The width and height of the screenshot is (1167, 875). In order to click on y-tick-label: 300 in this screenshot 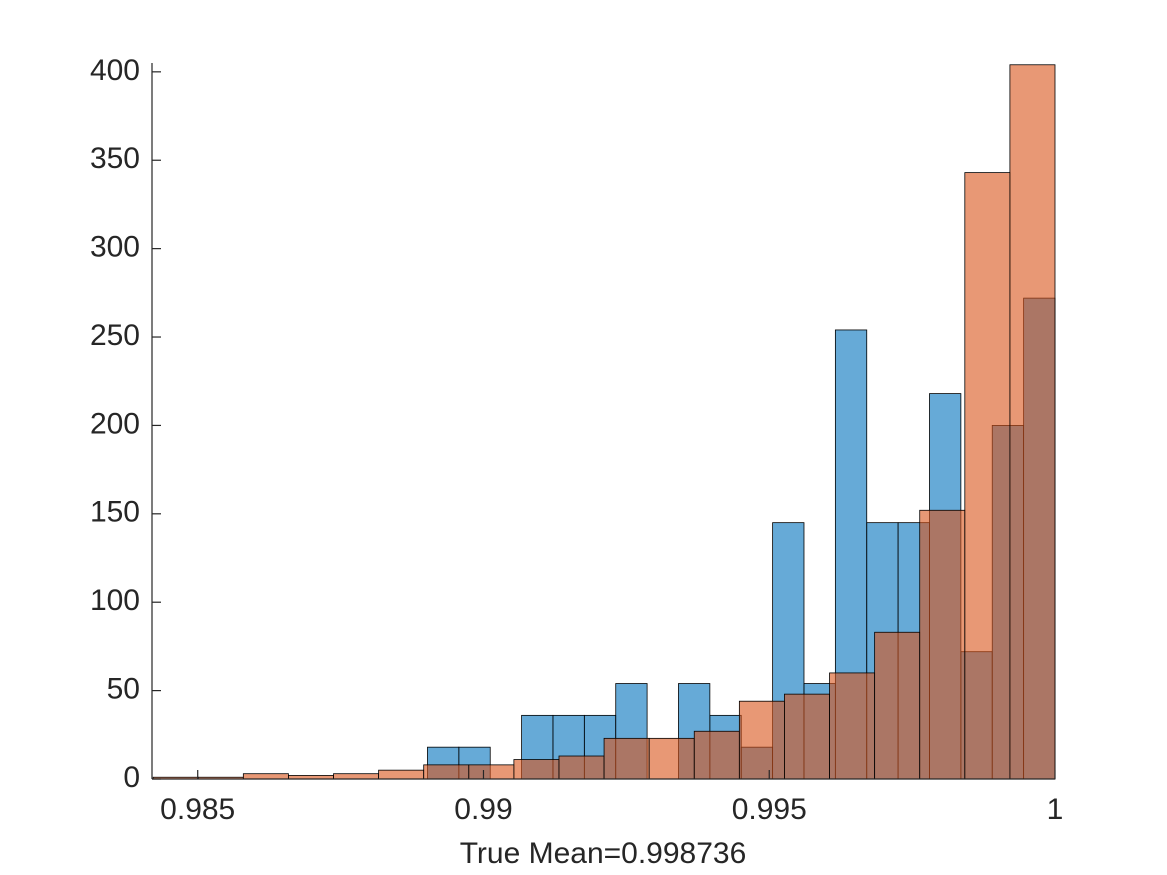, I will do `click(115, 247)`.